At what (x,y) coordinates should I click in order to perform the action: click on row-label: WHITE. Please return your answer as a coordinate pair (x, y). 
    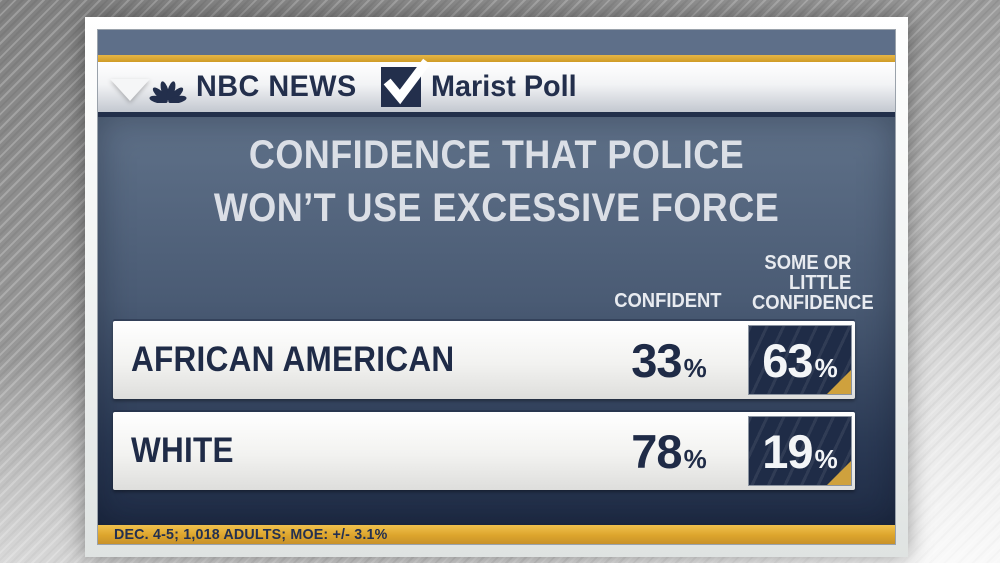
    Looking at the image, I should click on (182, 450).